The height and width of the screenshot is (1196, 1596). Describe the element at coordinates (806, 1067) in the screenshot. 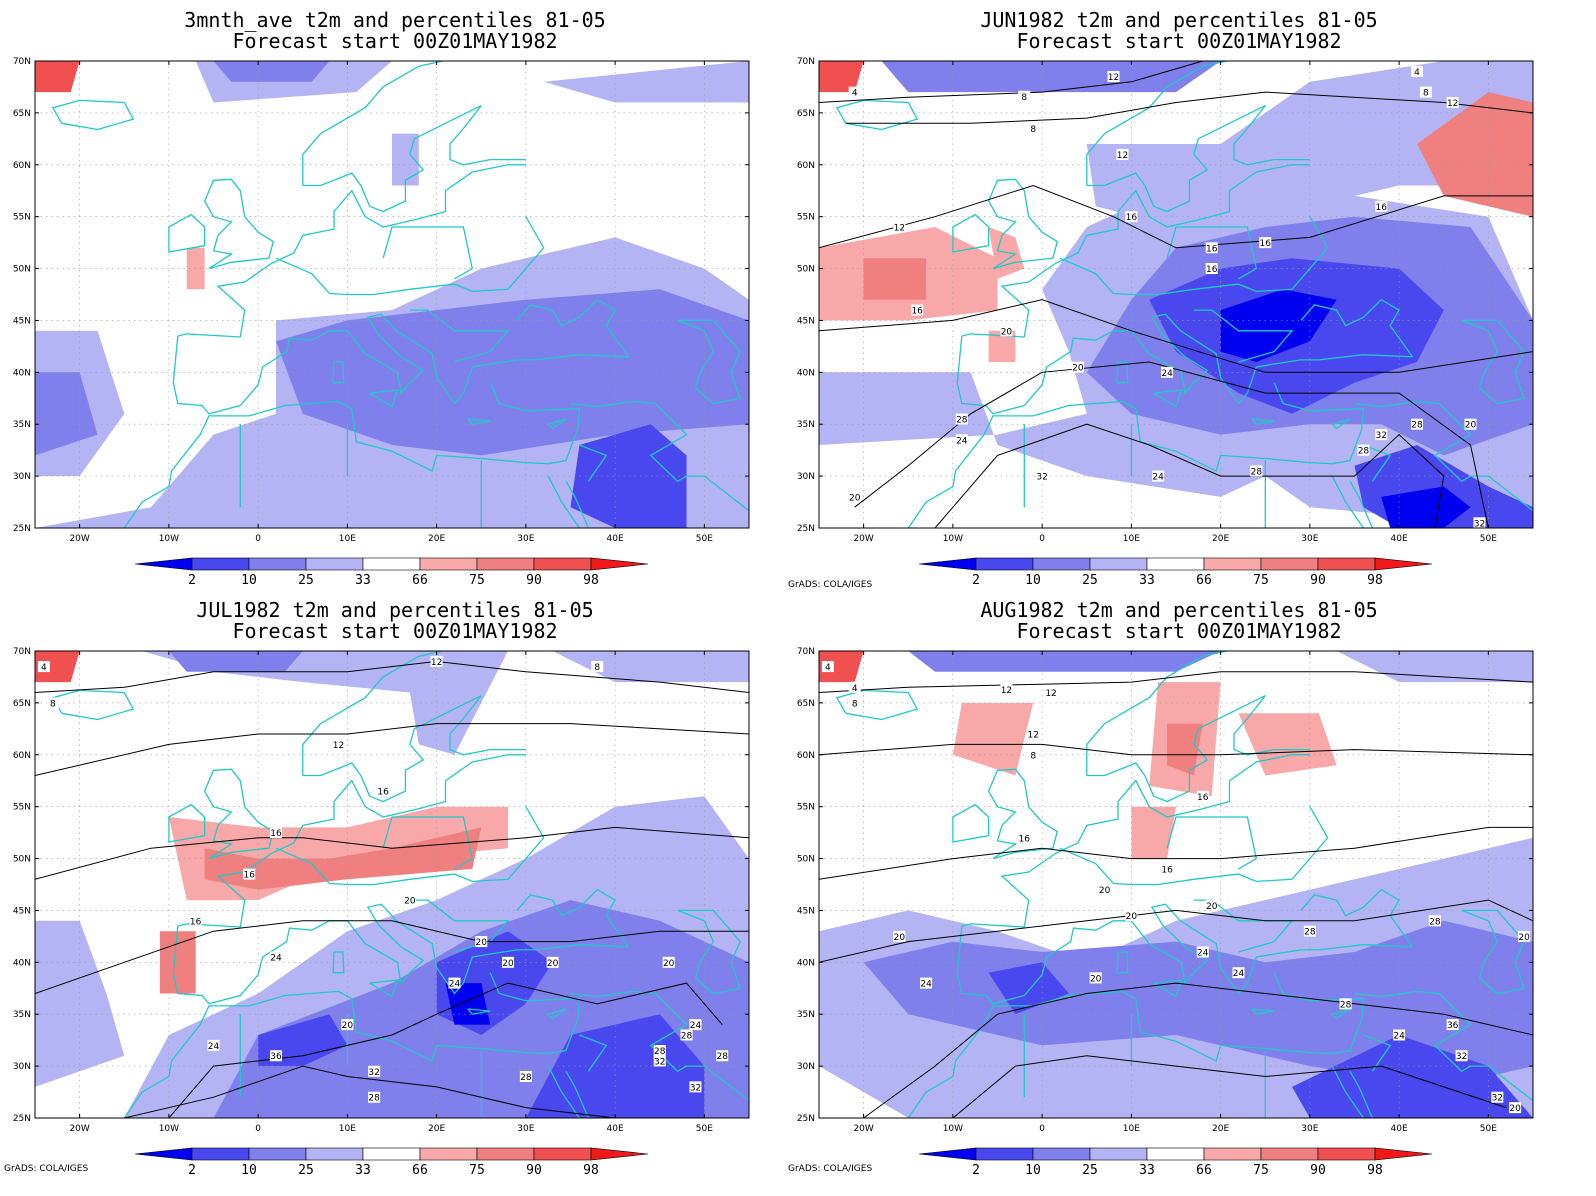

I see `latitude-label: 30N` at that location.